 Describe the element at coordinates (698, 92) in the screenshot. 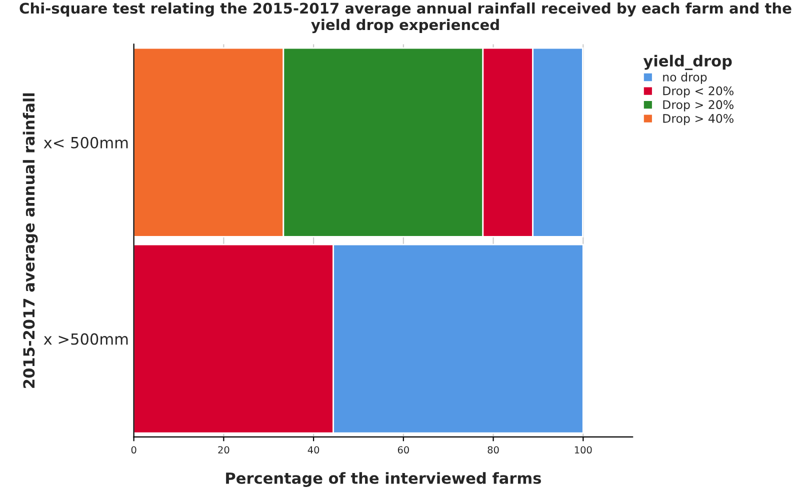

I see `legend-label: Drop < 20%` at that location.